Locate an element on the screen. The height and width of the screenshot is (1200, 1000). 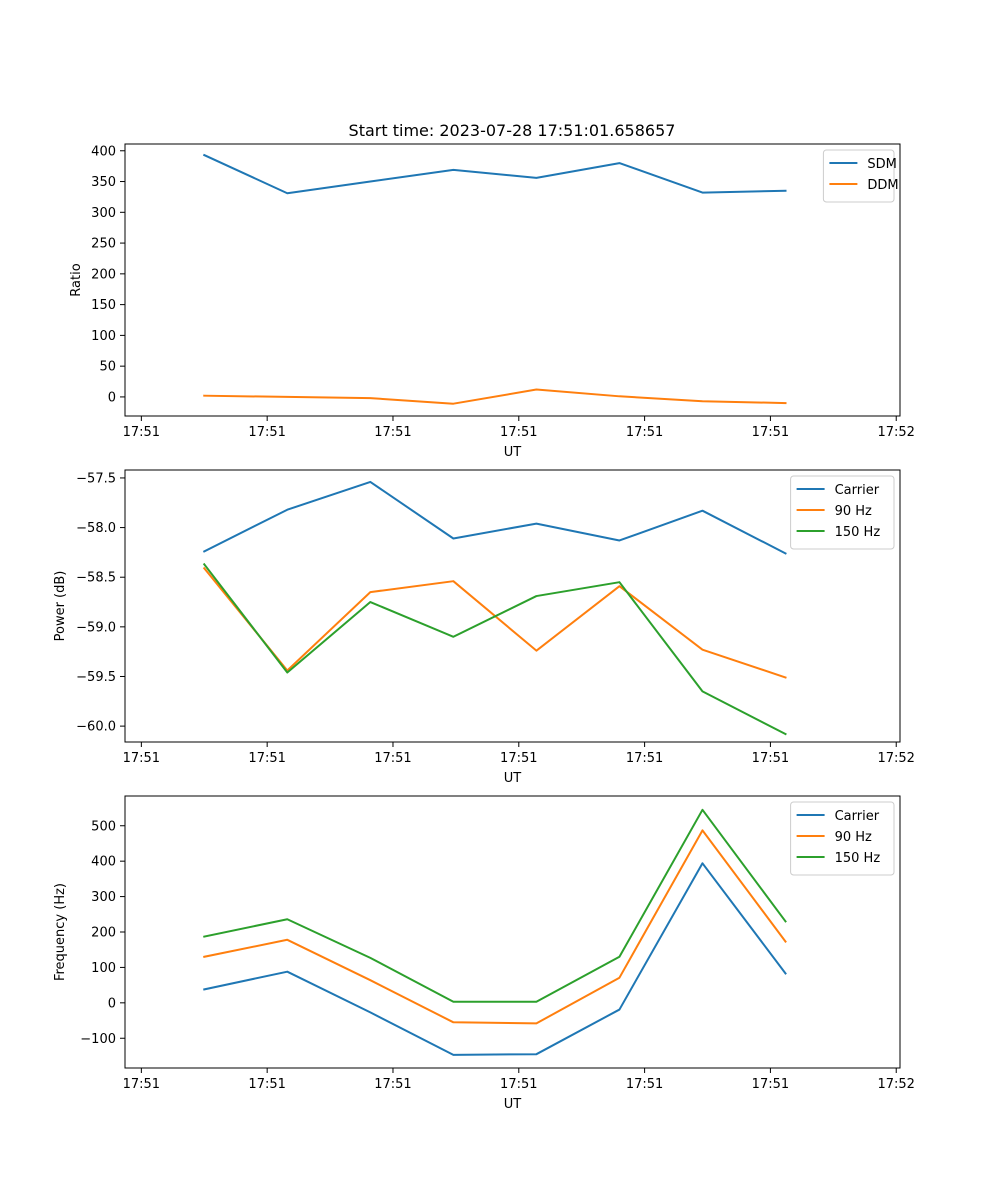
legend-entry: SDM is located at coordinates (881, 164).